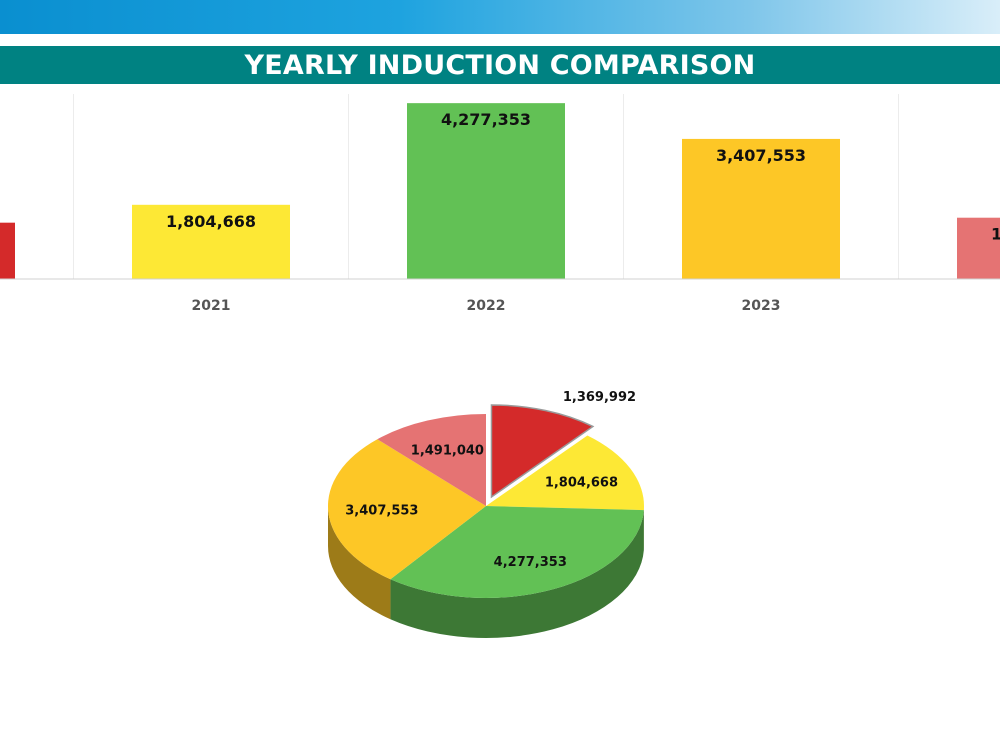  What do you see at coordinates (431, 460) in the screenshot?
I see `pie-slice-2024` at bounding box center [431, 460].